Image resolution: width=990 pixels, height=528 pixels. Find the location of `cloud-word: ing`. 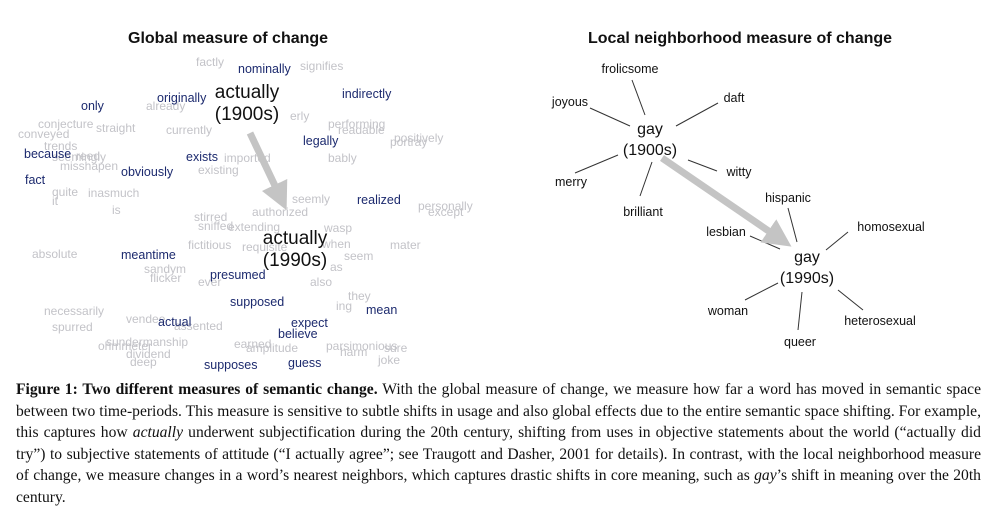

cloud-word: ing is located at coordinates (344, 306).